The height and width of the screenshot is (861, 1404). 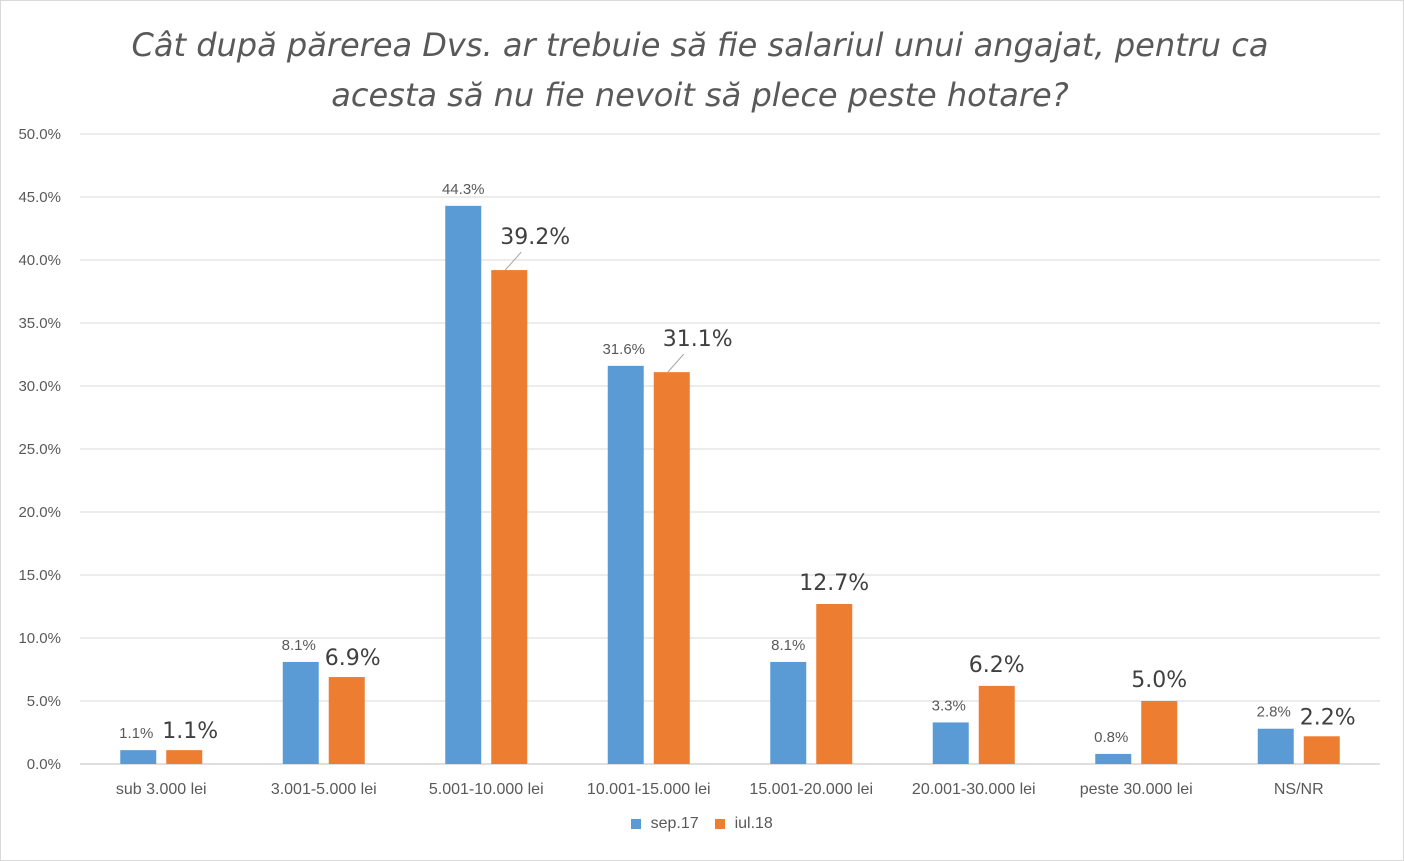 What do you see at coordinates (353, 658) in the screenshot?
I see `data-label-series-2: 6.9%` at bounding box center [353, 658].